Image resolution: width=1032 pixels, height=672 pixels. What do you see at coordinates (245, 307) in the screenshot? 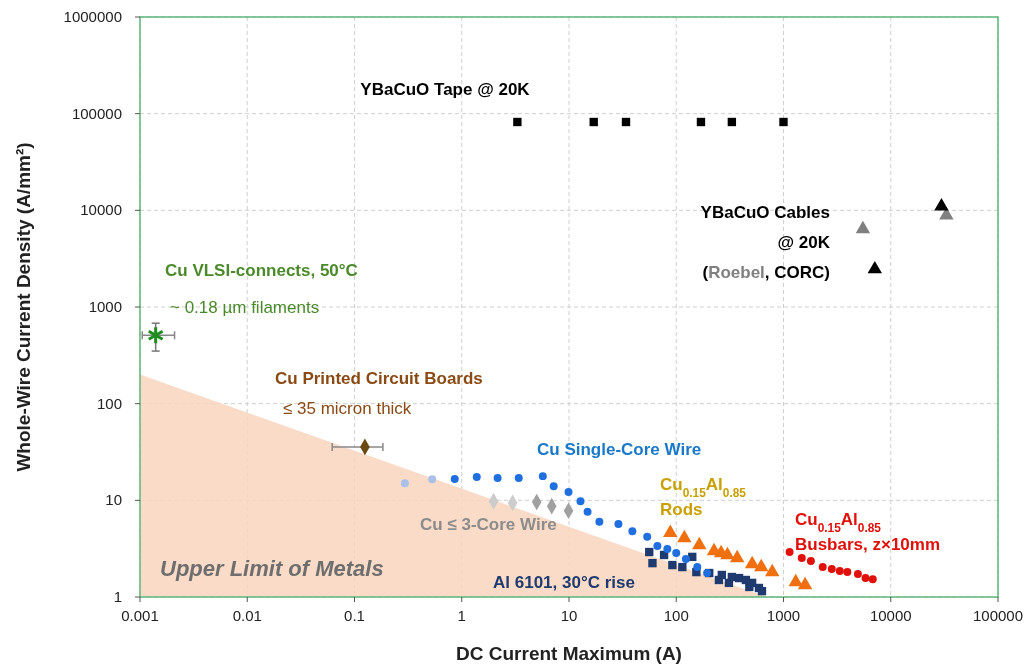
I see `annotation: ~ 0.18 µm filaments` at bounding box center [245, 307].